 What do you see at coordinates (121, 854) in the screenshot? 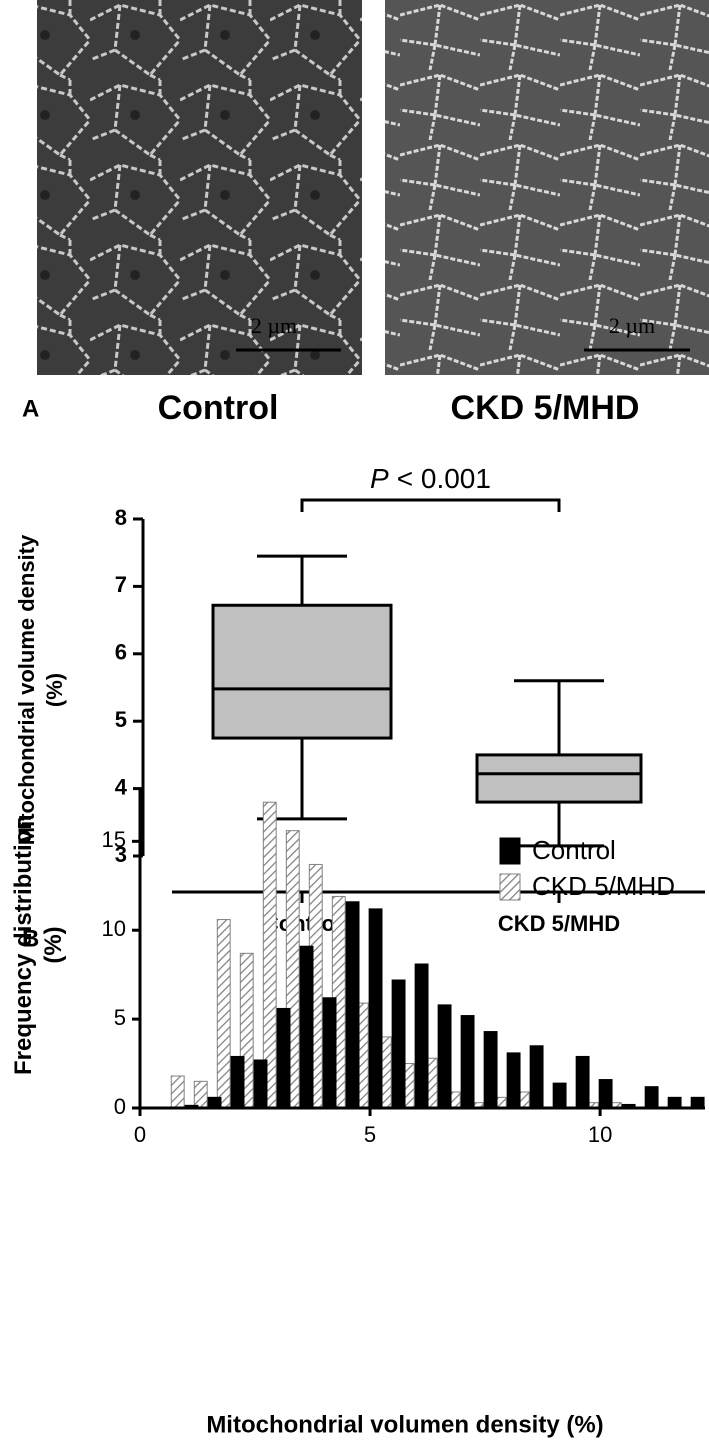
I see `y-tick-label: 3` at bounding box center [121, 854].